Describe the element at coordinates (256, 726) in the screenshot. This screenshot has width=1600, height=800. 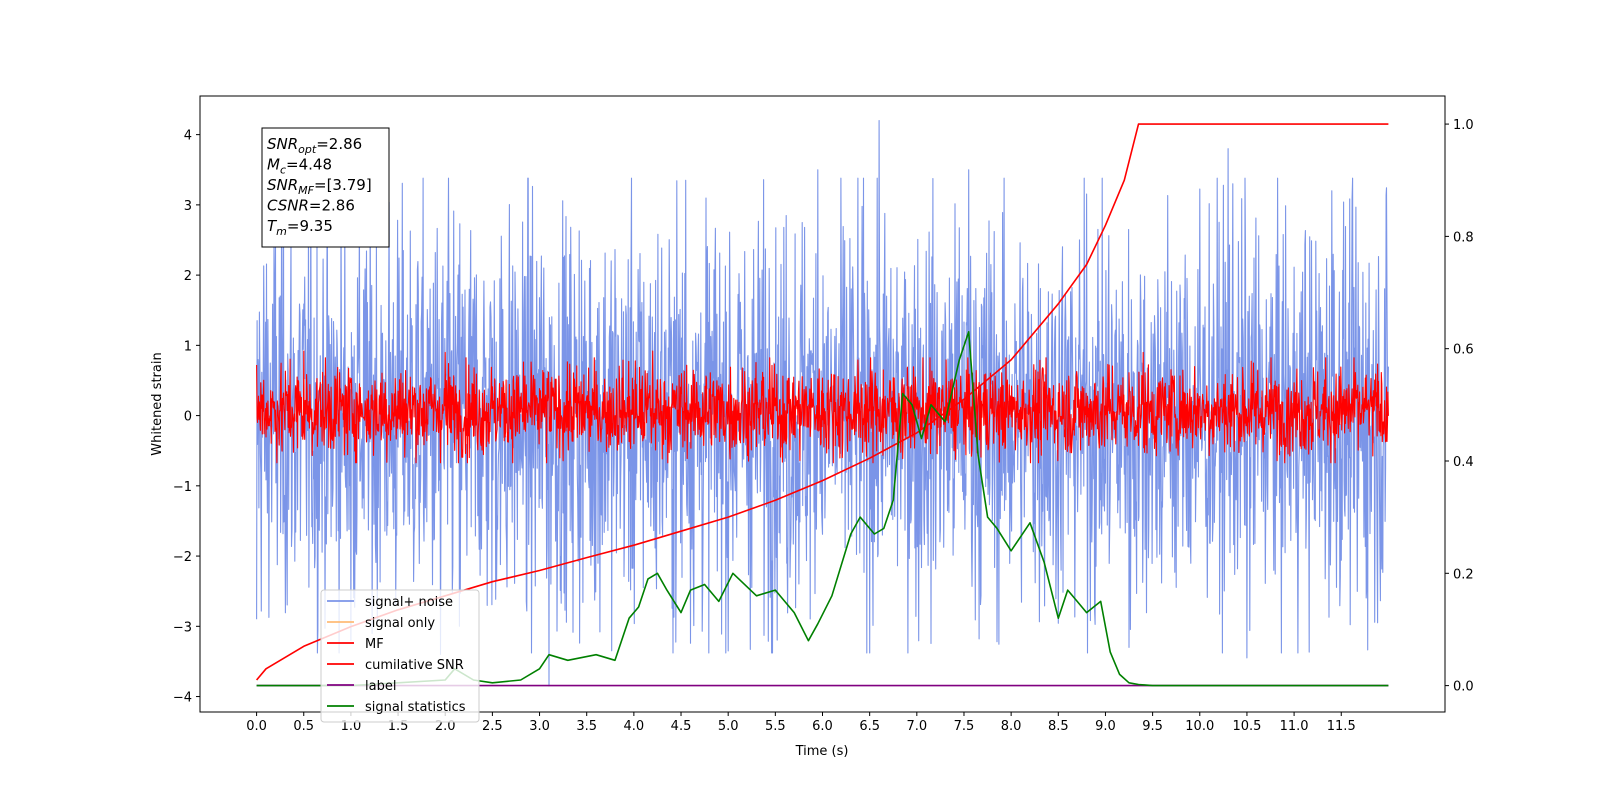
I see `x-tick-label: 0.0` at that location.